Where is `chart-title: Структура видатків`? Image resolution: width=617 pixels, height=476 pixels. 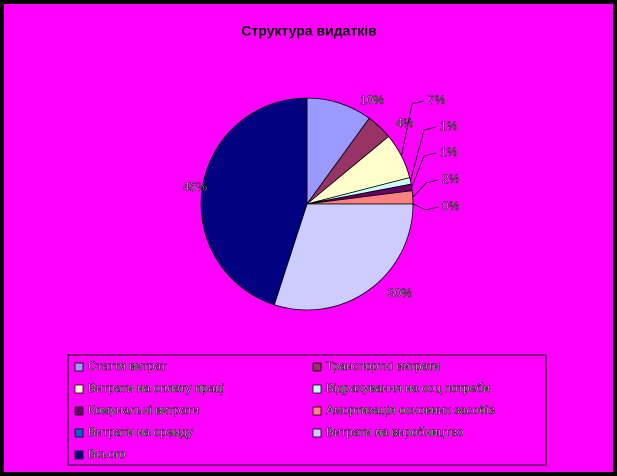 chart-title: Структура видатків is located at coordinates (309, 31).